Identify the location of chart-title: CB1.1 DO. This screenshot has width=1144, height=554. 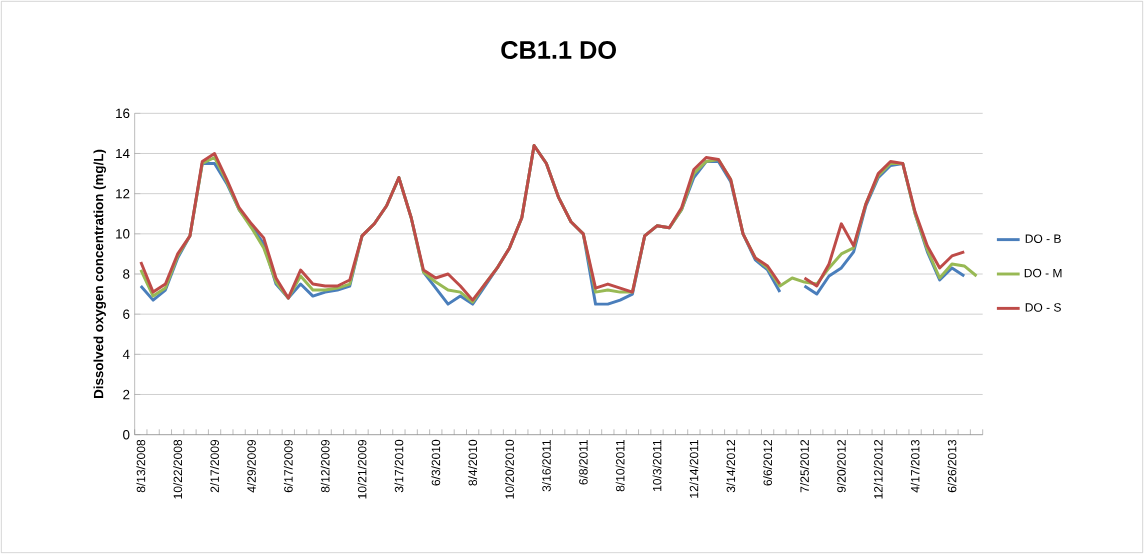
(558, 50).